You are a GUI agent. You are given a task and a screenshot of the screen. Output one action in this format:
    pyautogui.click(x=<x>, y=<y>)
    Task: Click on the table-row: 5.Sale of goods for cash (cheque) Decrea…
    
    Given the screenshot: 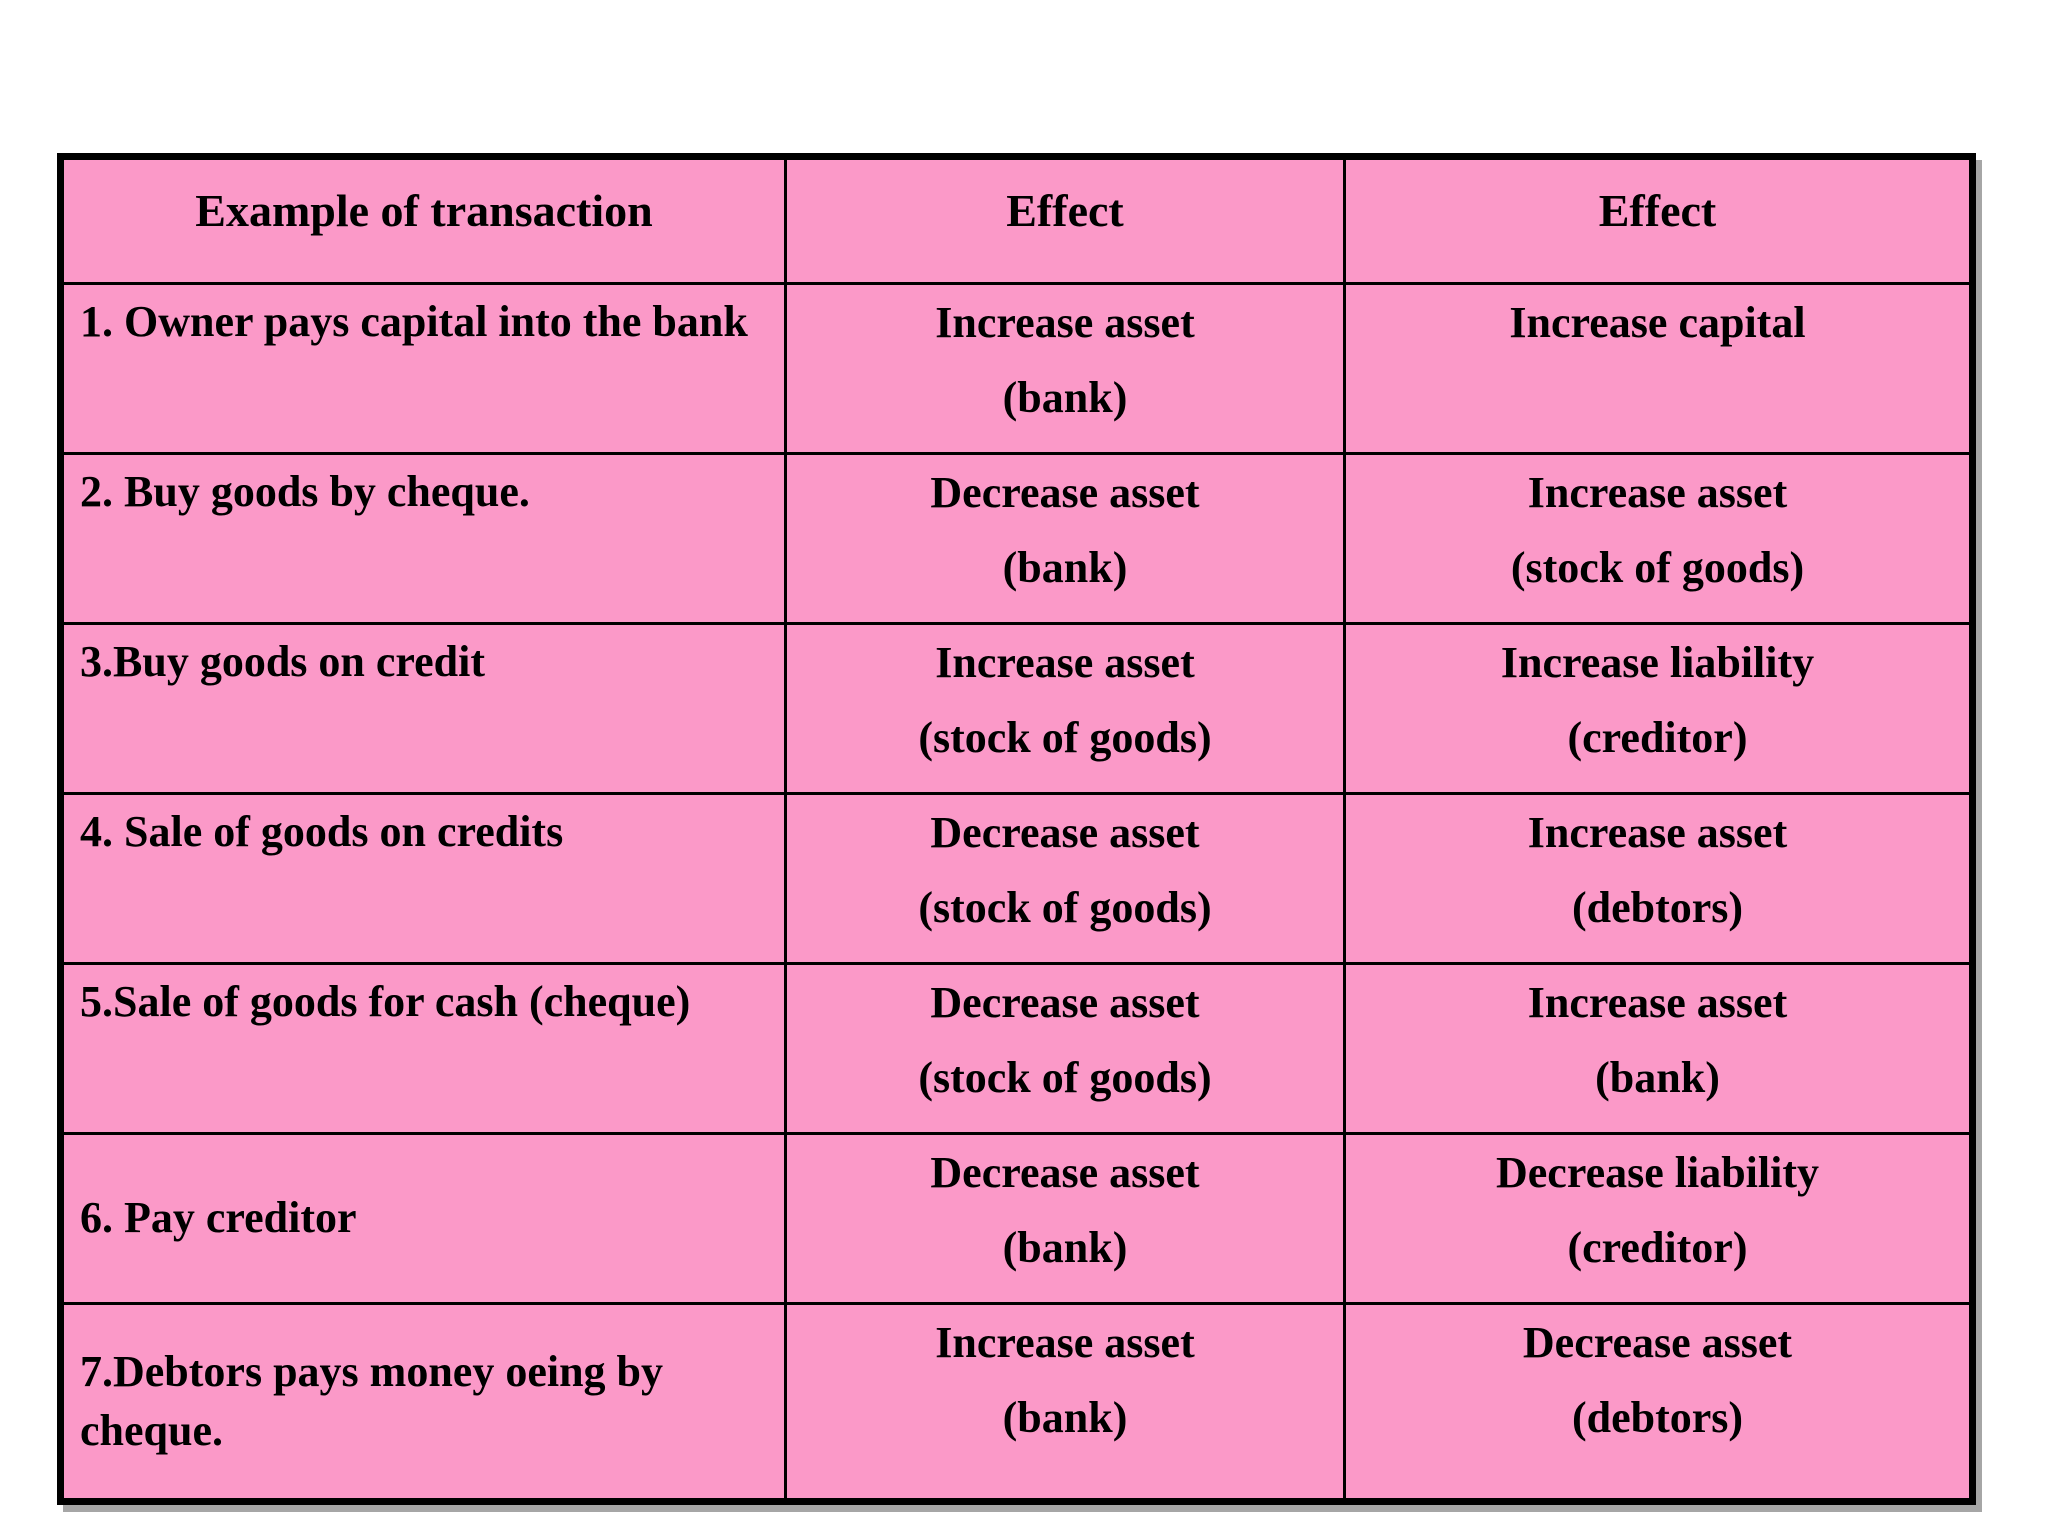 What is the action you would take?
    pyautogui.click(x=1016, y=1048)
    